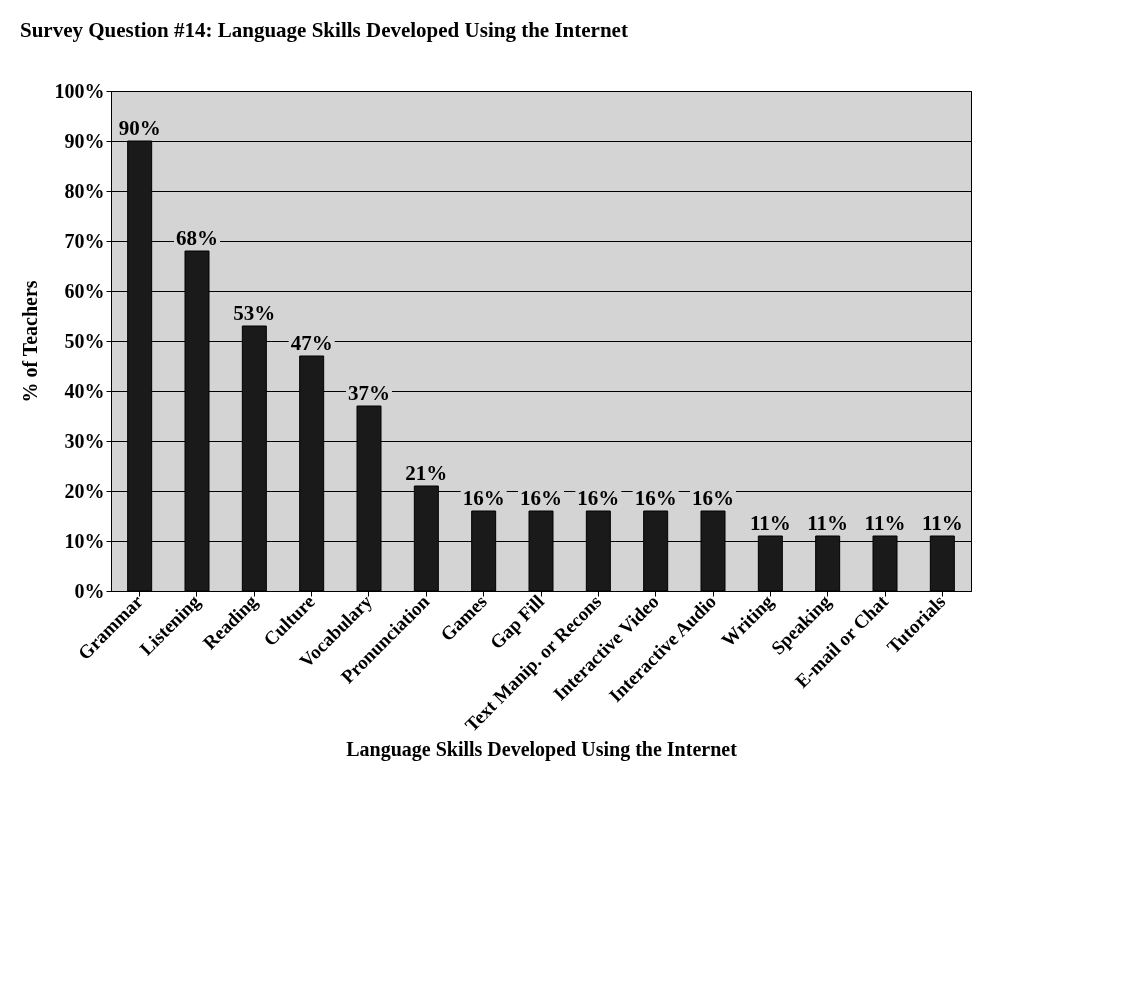  Describe the element at coordinates (369, 393) in the screenshot. I see `data-label: 37%` at that location.